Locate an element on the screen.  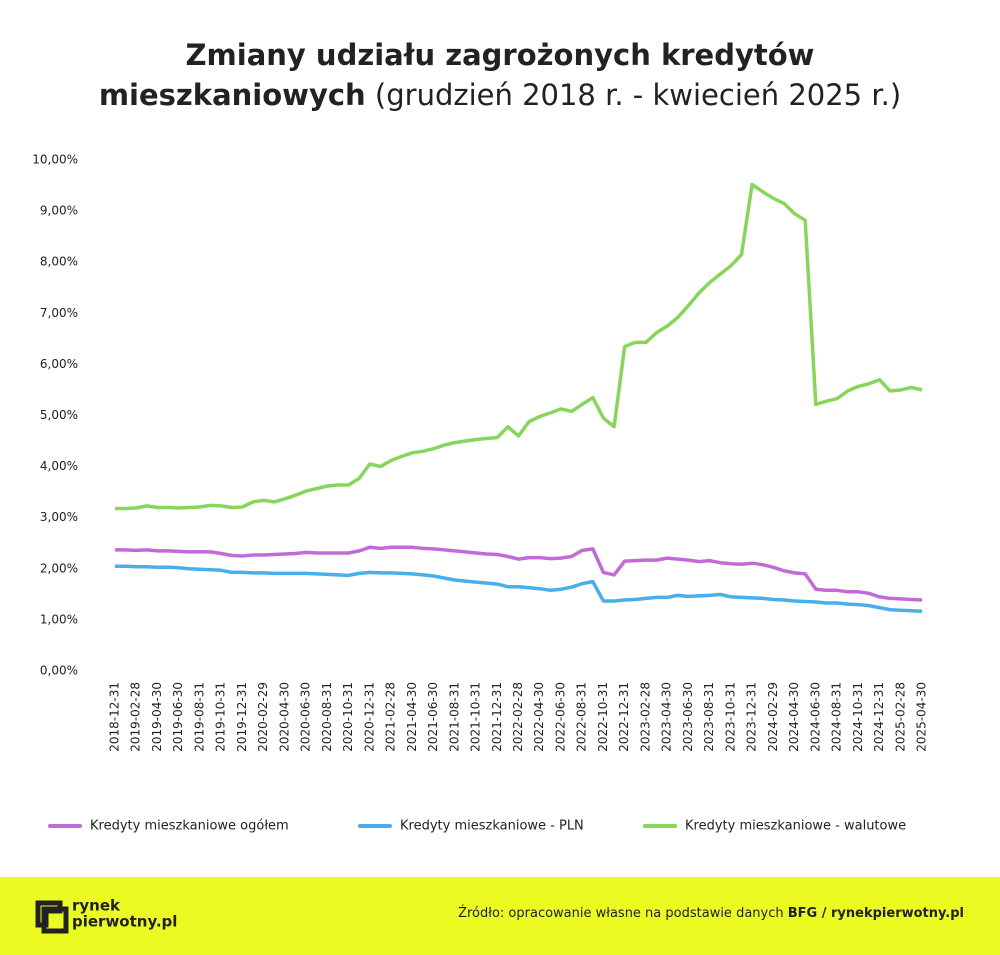
x-tick-label: 2024-02-29 is located at coordinates (773, 717).